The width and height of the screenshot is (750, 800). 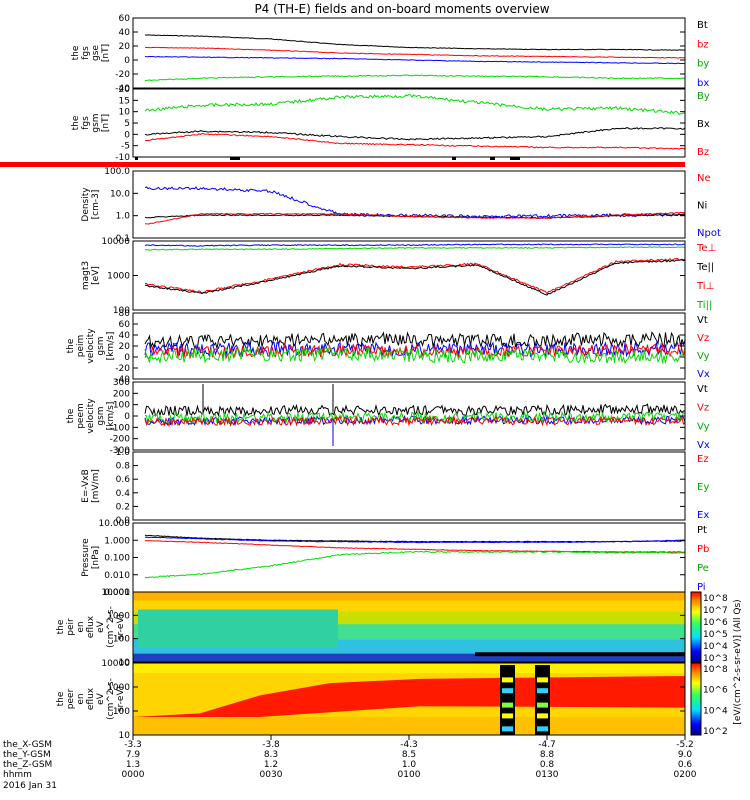 I want to click on legend-entry: Pi, so click(x=701, y=587).